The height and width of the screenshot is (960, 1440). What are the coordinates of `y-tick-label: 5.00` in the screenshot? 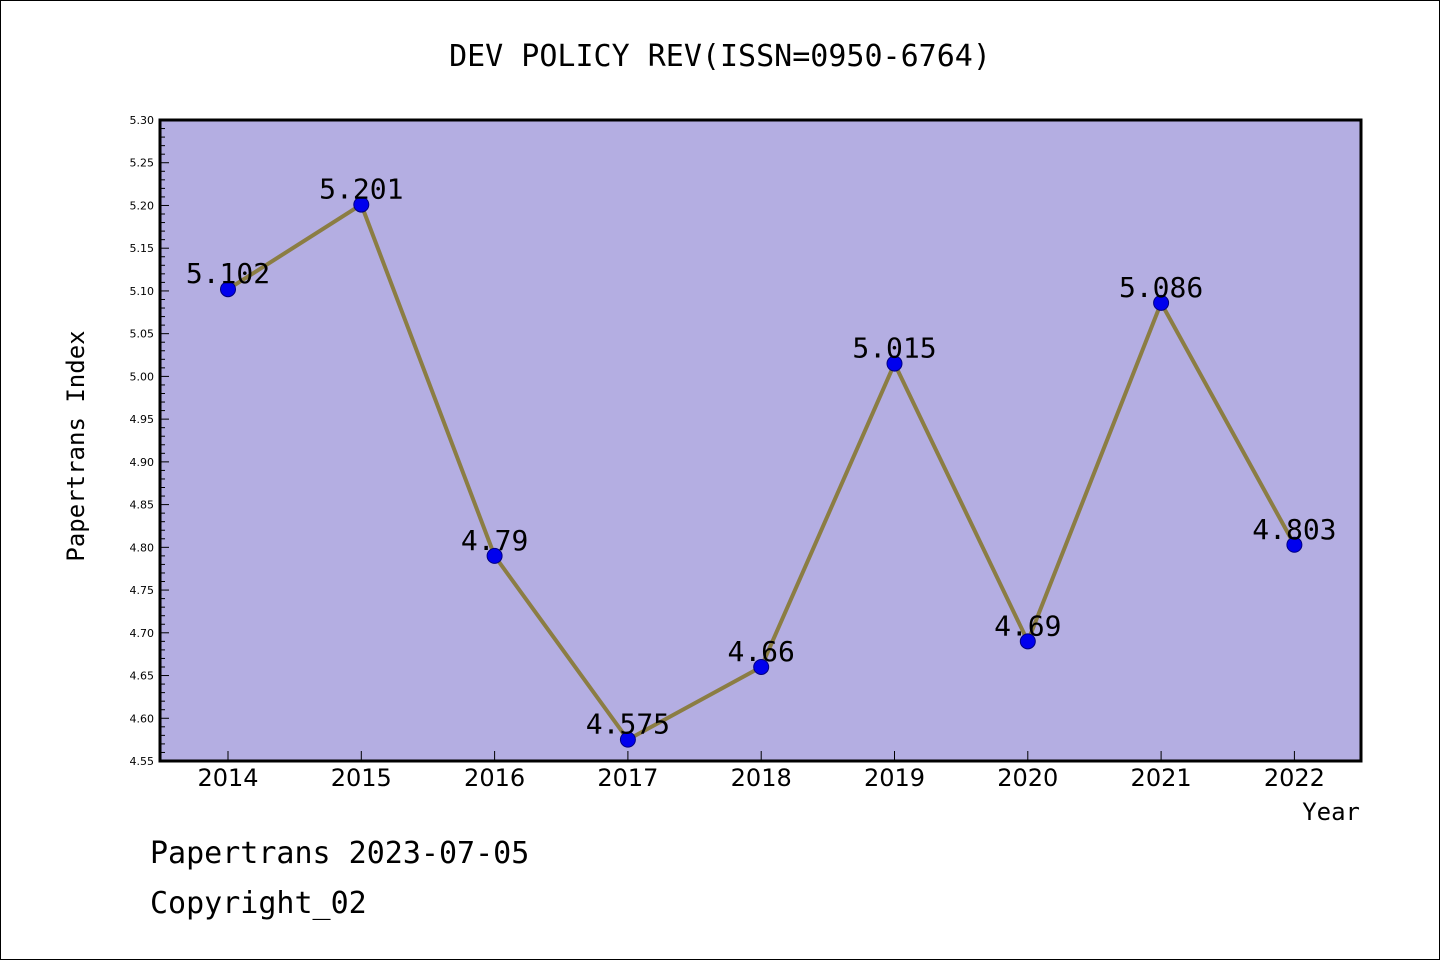 It's located at (142, 376).